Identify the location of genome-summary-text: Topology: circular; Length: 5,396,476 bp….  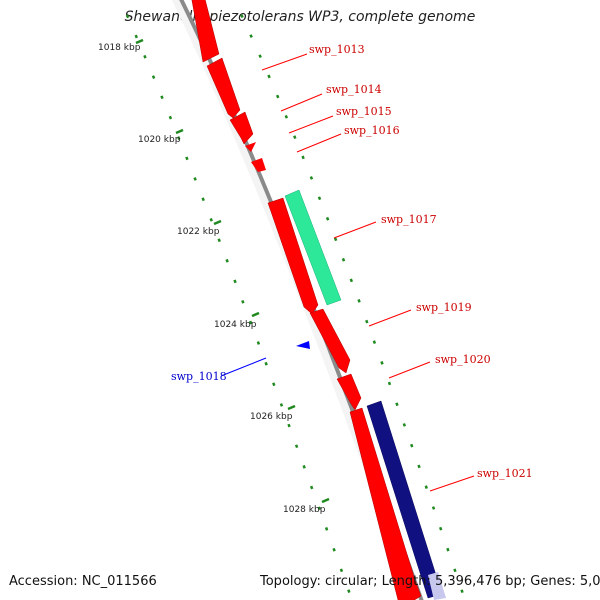
(430, 581).